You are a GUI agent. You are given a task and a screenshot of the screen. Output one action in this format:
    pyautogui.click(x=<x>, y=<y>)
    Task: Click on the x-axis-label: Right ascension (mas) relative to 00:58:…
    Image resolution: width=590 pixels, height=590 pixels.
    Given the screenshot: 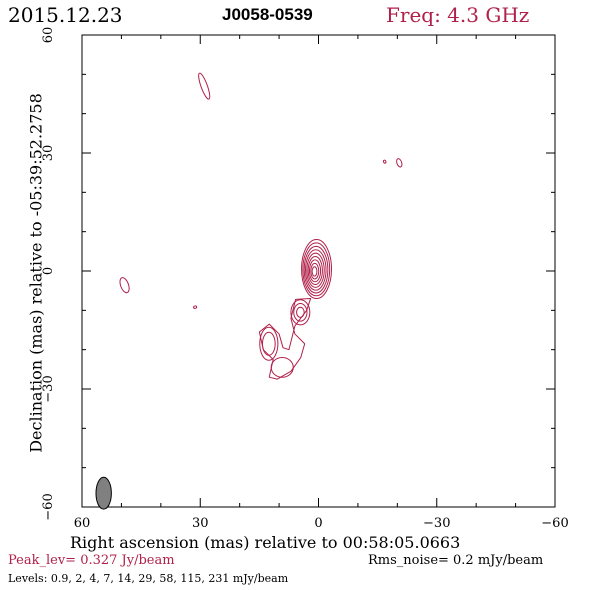 What is the action you would take?
    pyautogui.click(x=265, y=542)
    